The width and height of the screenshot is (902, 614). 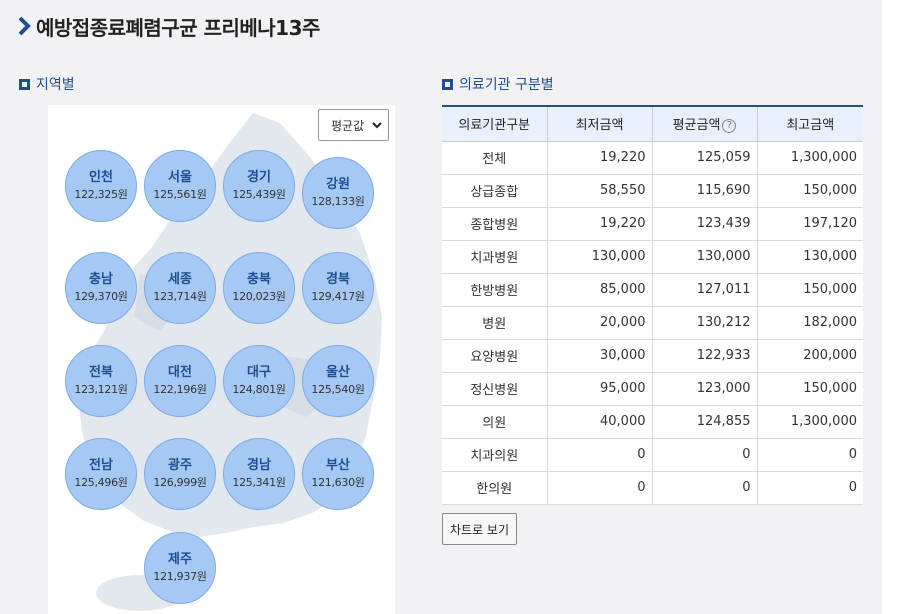 I want to click on region-jeju: 제주 121,937원, so click(x=180, y=568).